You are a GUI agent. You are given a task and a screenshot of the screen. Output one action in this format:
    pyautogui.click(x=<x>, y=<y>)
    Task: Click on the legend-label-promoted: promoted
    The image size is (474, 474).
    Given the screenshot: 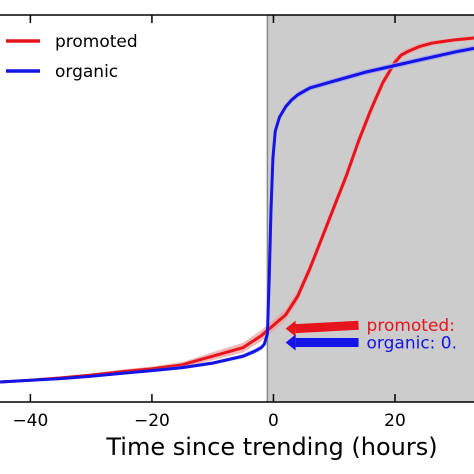 What is the action you would take?
    pyautogui.click(x=96, y=42)
    